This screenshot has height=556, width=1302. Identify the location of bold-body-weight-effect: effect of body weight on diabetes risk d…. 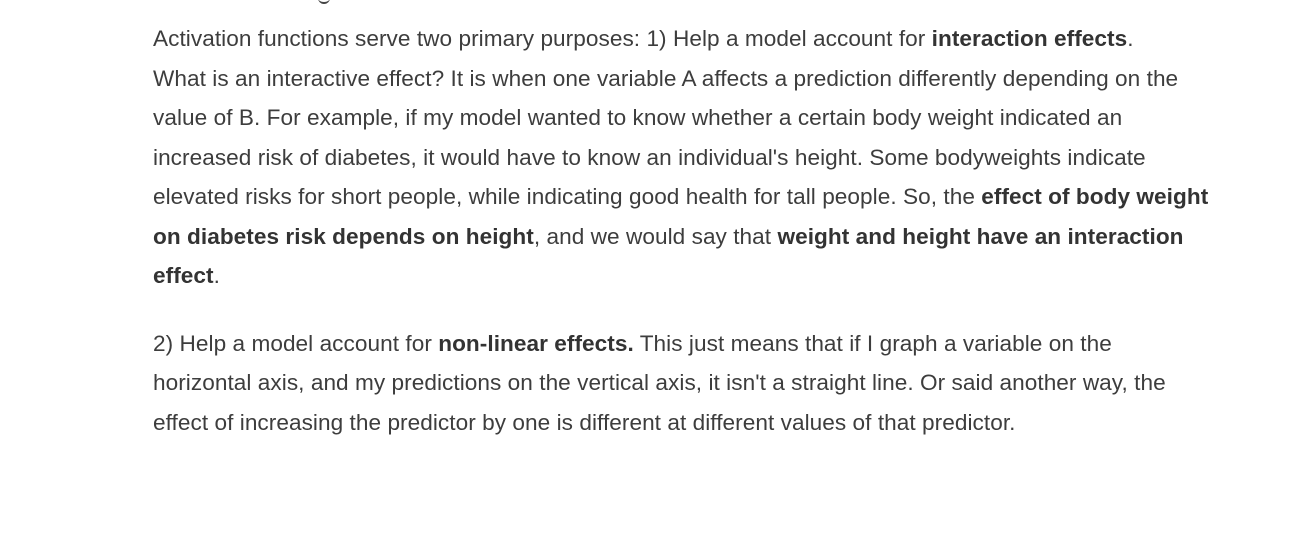
(681, 216).